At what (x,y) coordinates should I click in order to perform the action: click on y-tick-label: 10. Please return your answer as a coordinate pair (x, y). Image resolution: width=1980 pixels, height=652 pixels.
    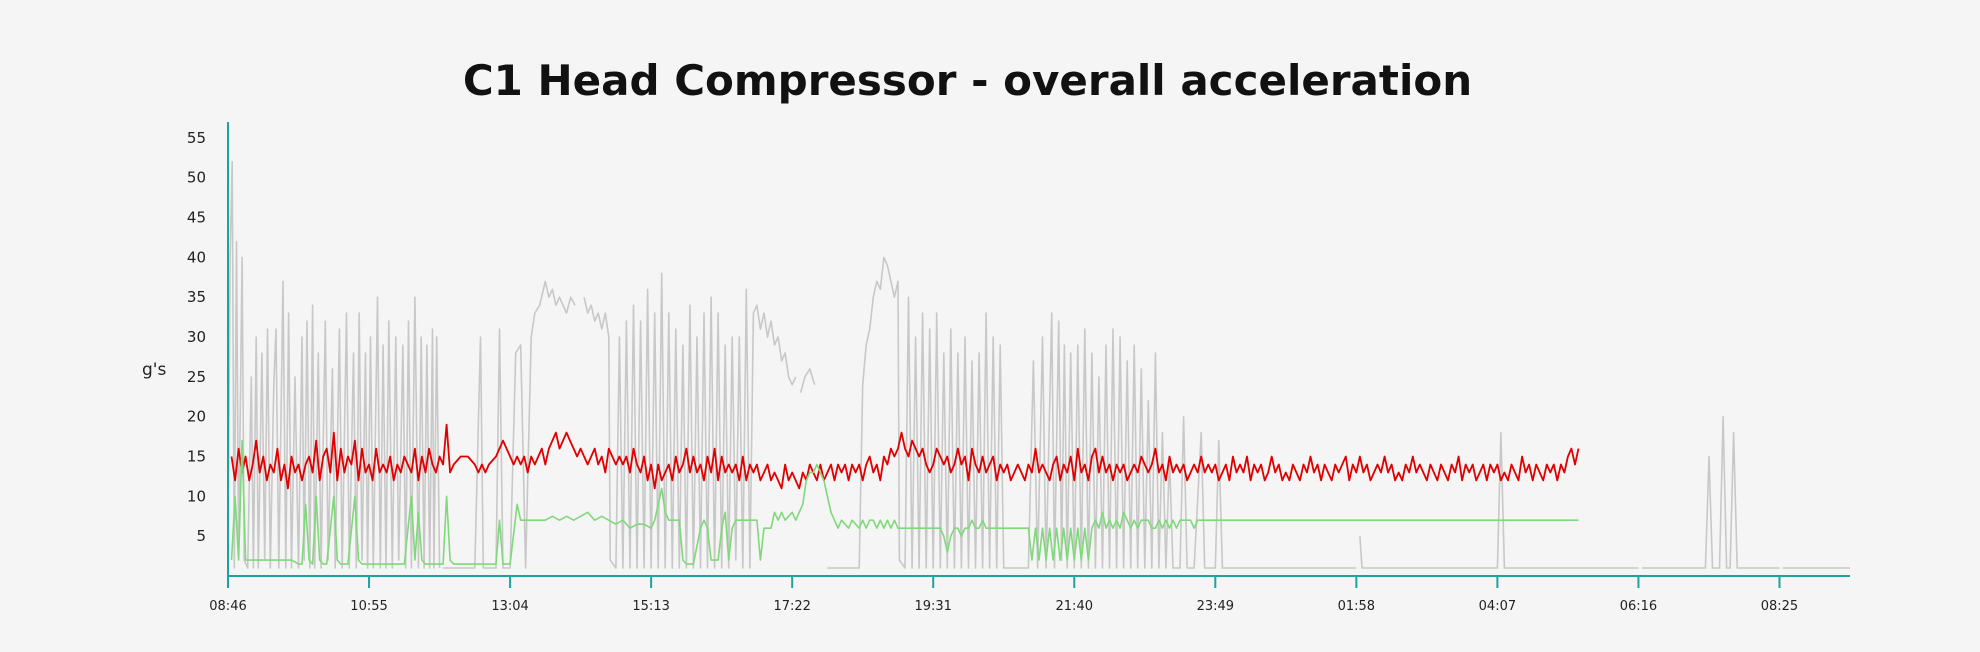
    Looking at the image, I should click on (196, 496).